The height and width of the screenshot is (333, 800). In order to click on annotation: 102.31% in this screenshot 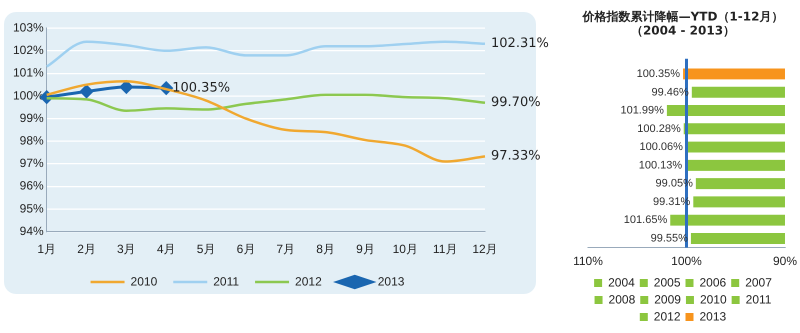, I will do `click(520, 44)`.